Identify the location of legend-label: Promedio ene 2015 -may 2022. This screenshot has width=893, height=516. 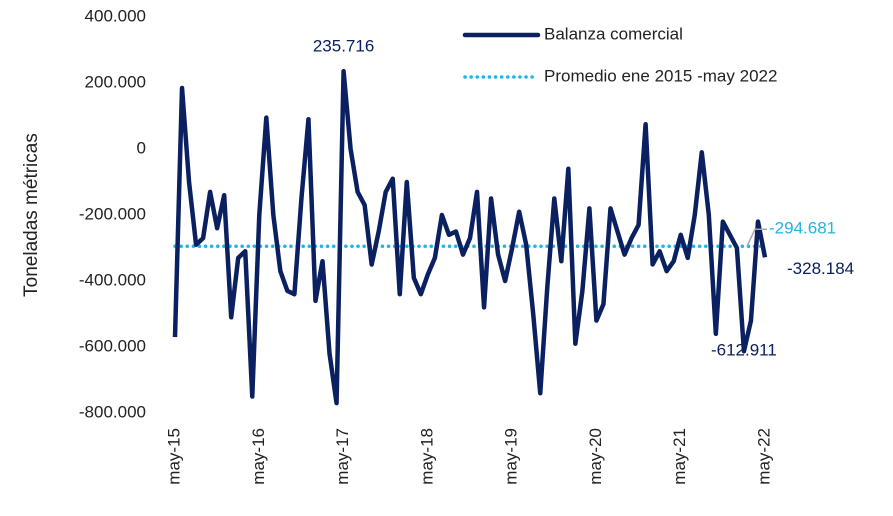
(660, 75).